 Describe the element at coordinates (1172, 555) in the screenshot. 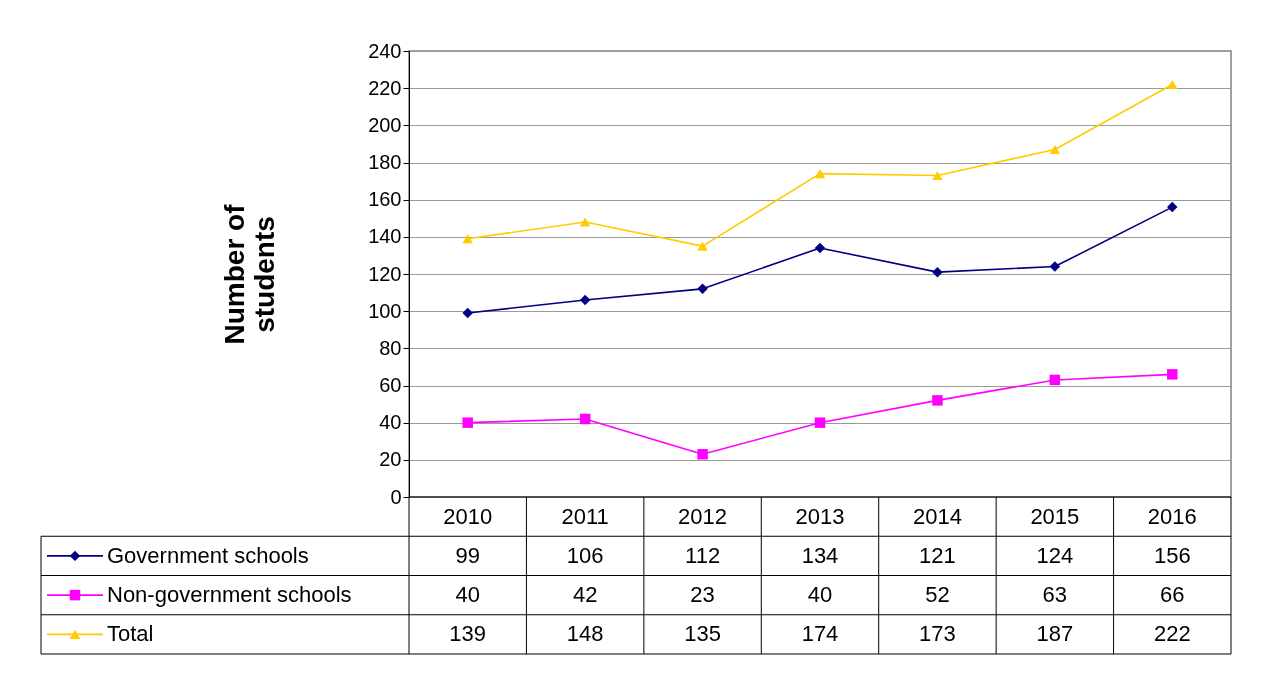

I see `data-label: 156` at that location.